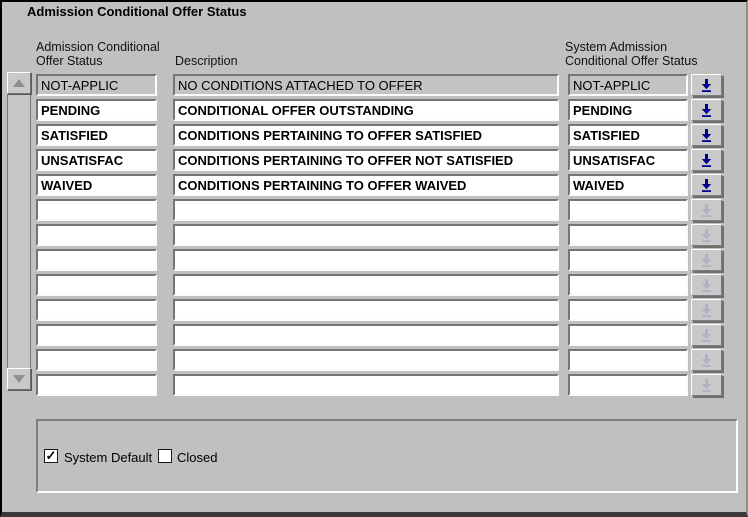 This screenshot has height=517, width=748. Describe the element at coordinates (616, 47) in the screenshot. I see `column-header-system-status-line1: System Admission` at that location.